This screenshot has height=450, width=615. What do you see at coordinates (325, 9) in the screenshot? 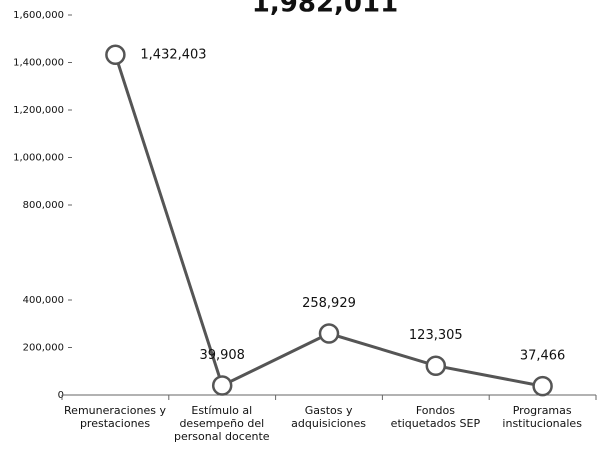
I see `chart-title: 1,982,011` at bounding box center [325, 9].